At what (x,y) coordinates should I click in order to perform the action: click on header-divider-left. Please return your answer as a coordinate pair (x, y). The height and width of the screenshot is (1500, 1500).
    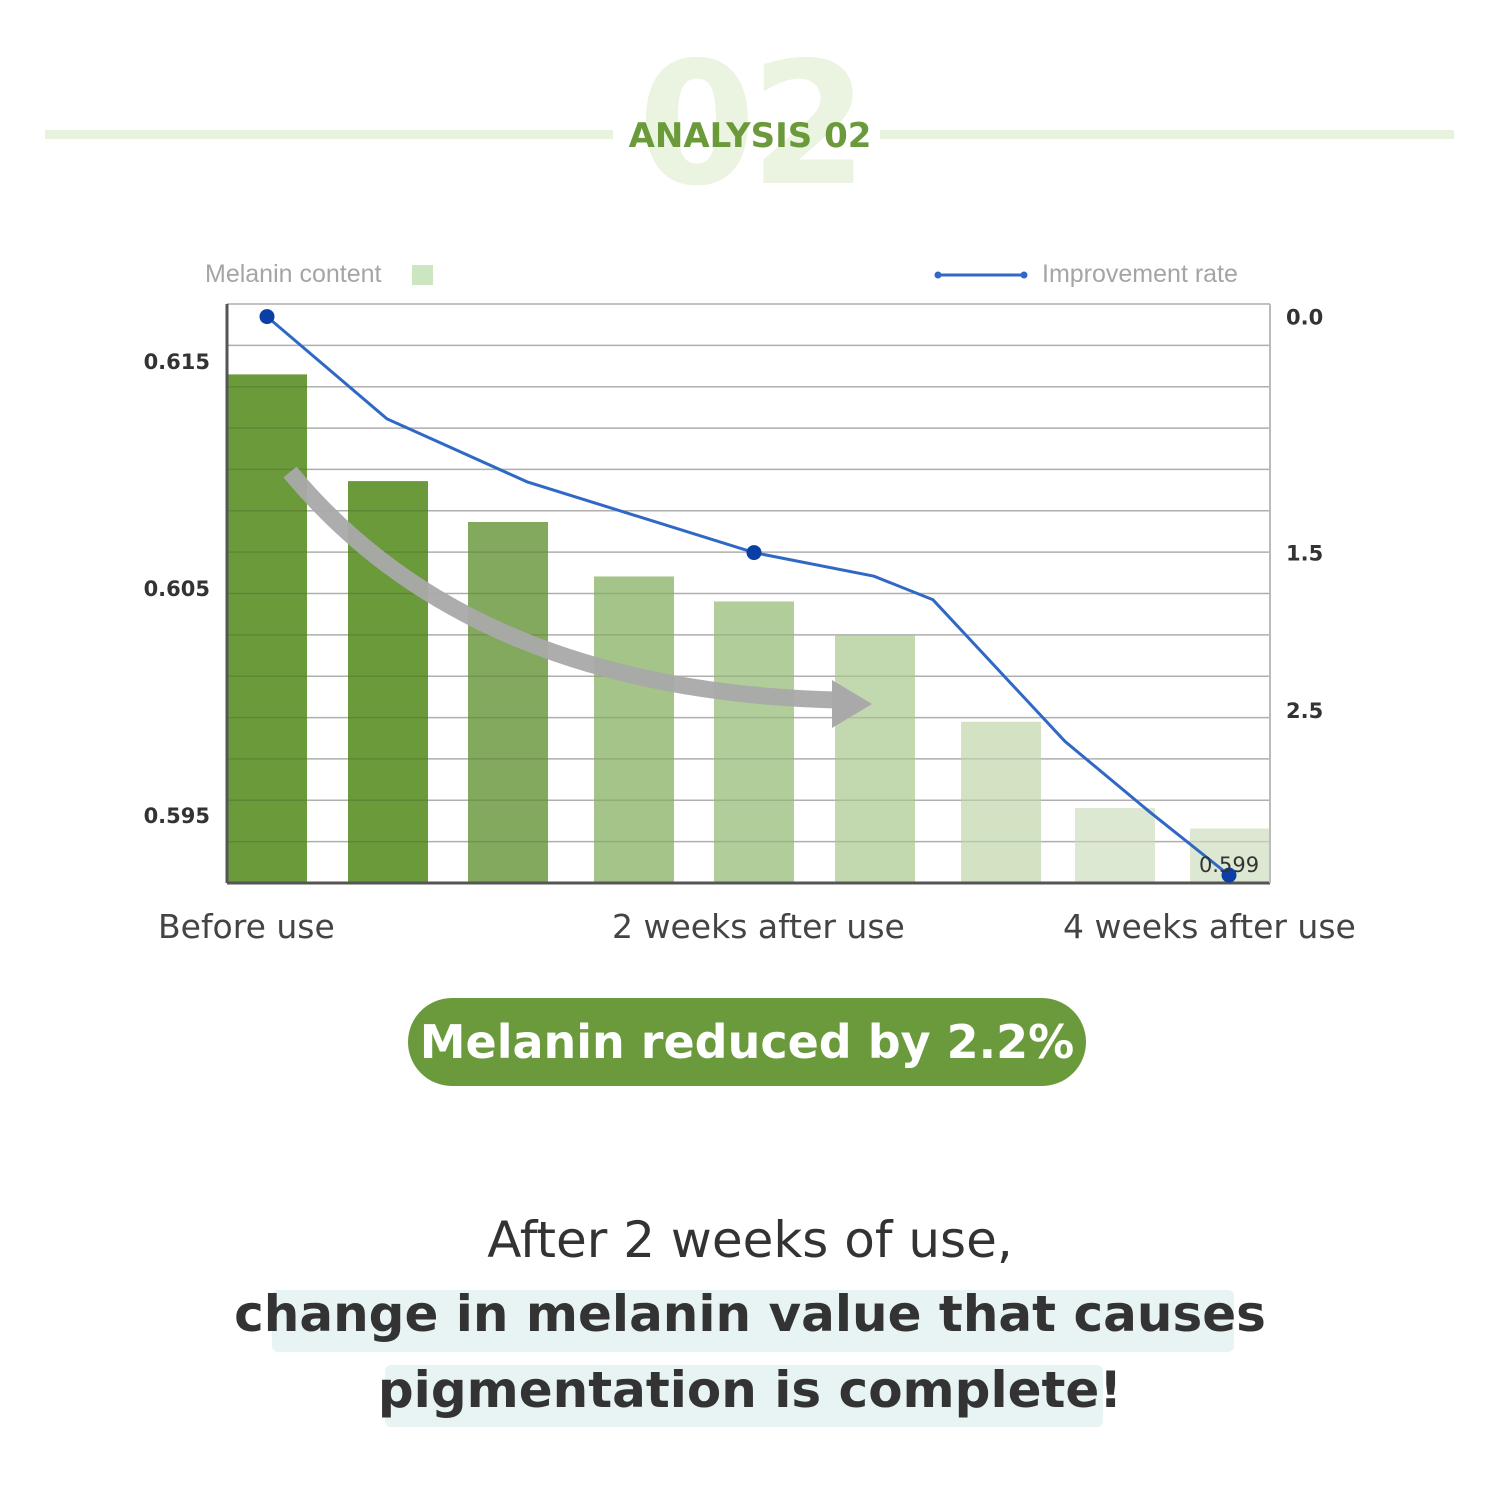
    Looking at the image, I should click on (329, 134).